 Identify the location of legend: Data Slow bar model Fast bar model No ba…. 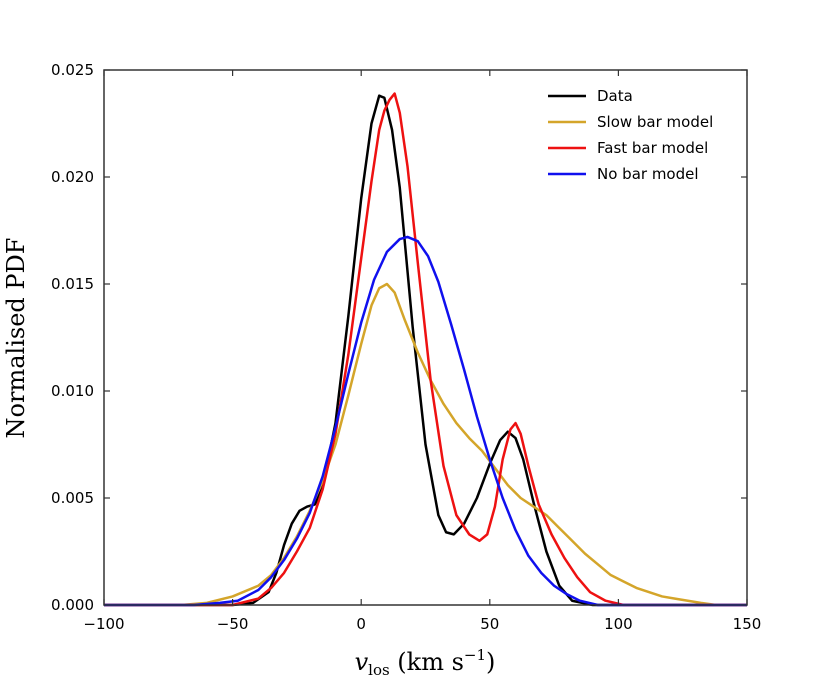
(630, 135).